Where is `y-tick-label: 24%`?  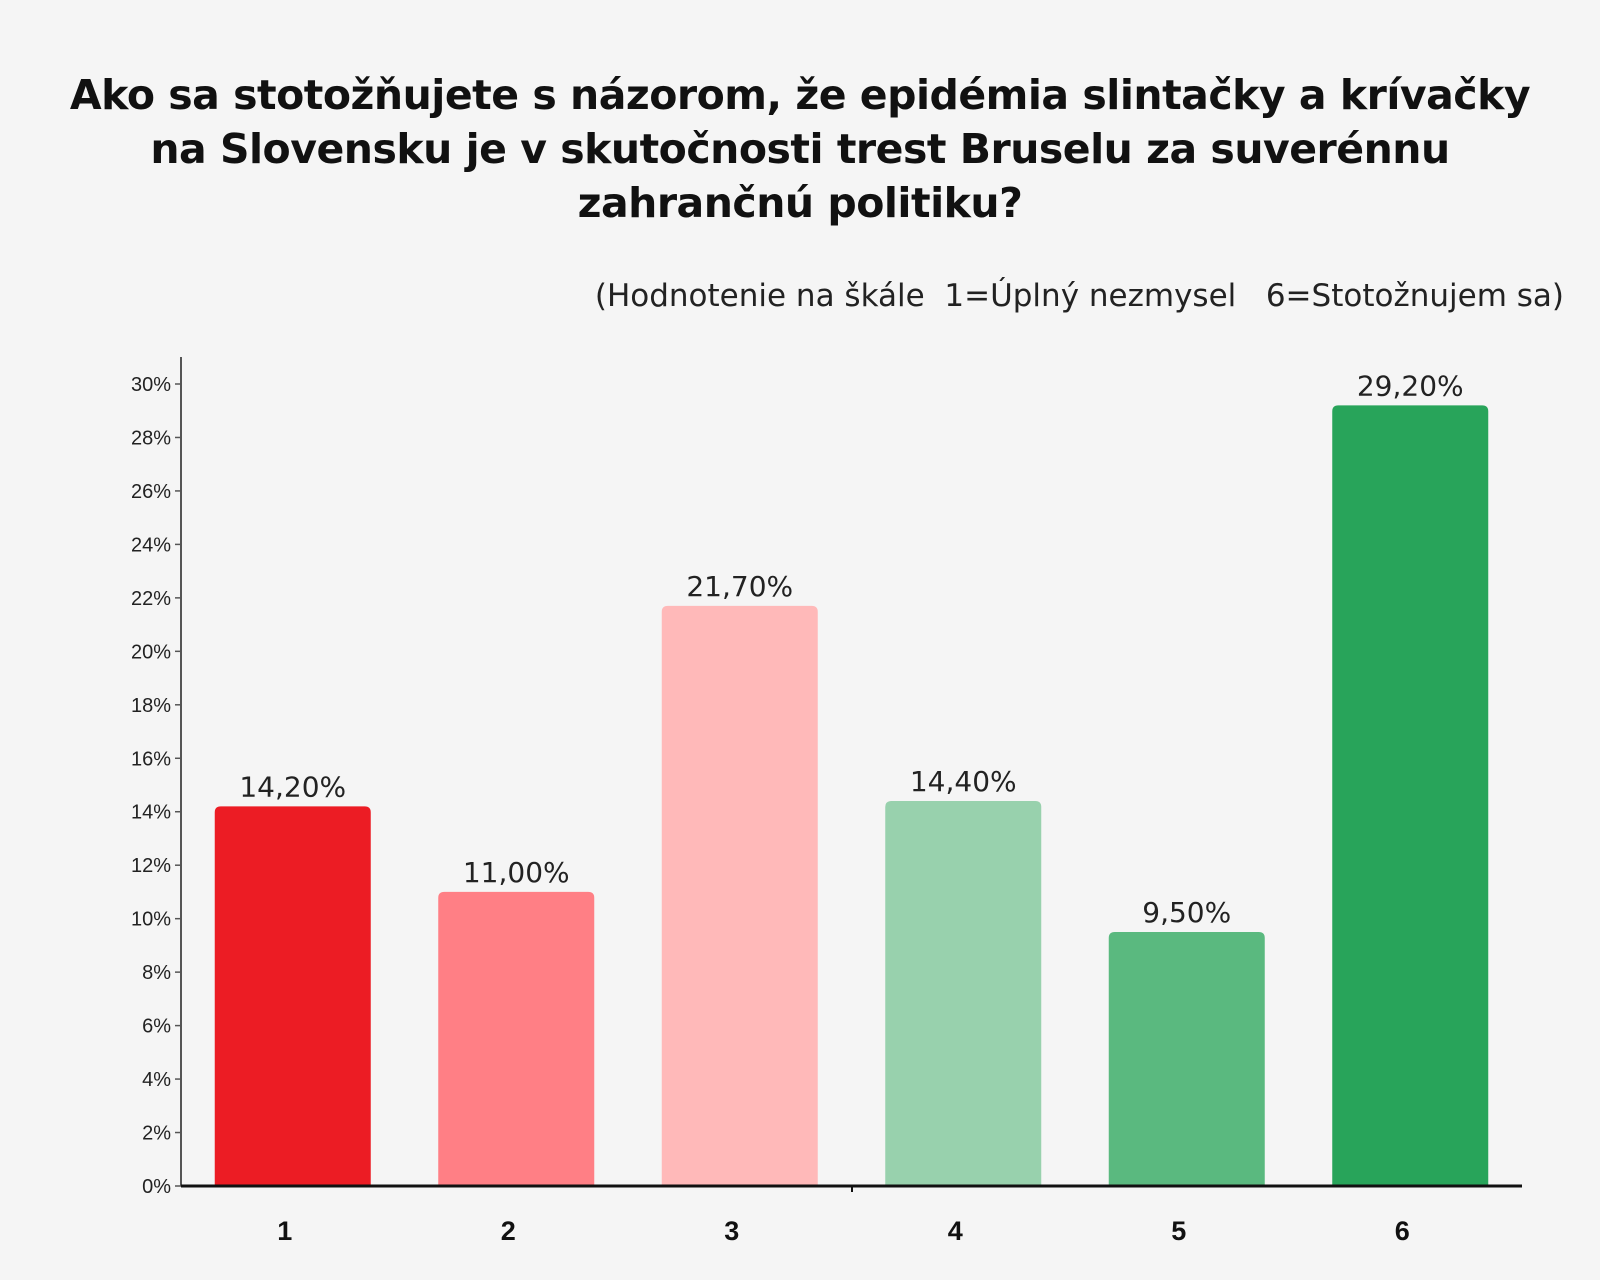
y-tick-label: 24% is located at coordinates (151, 545).